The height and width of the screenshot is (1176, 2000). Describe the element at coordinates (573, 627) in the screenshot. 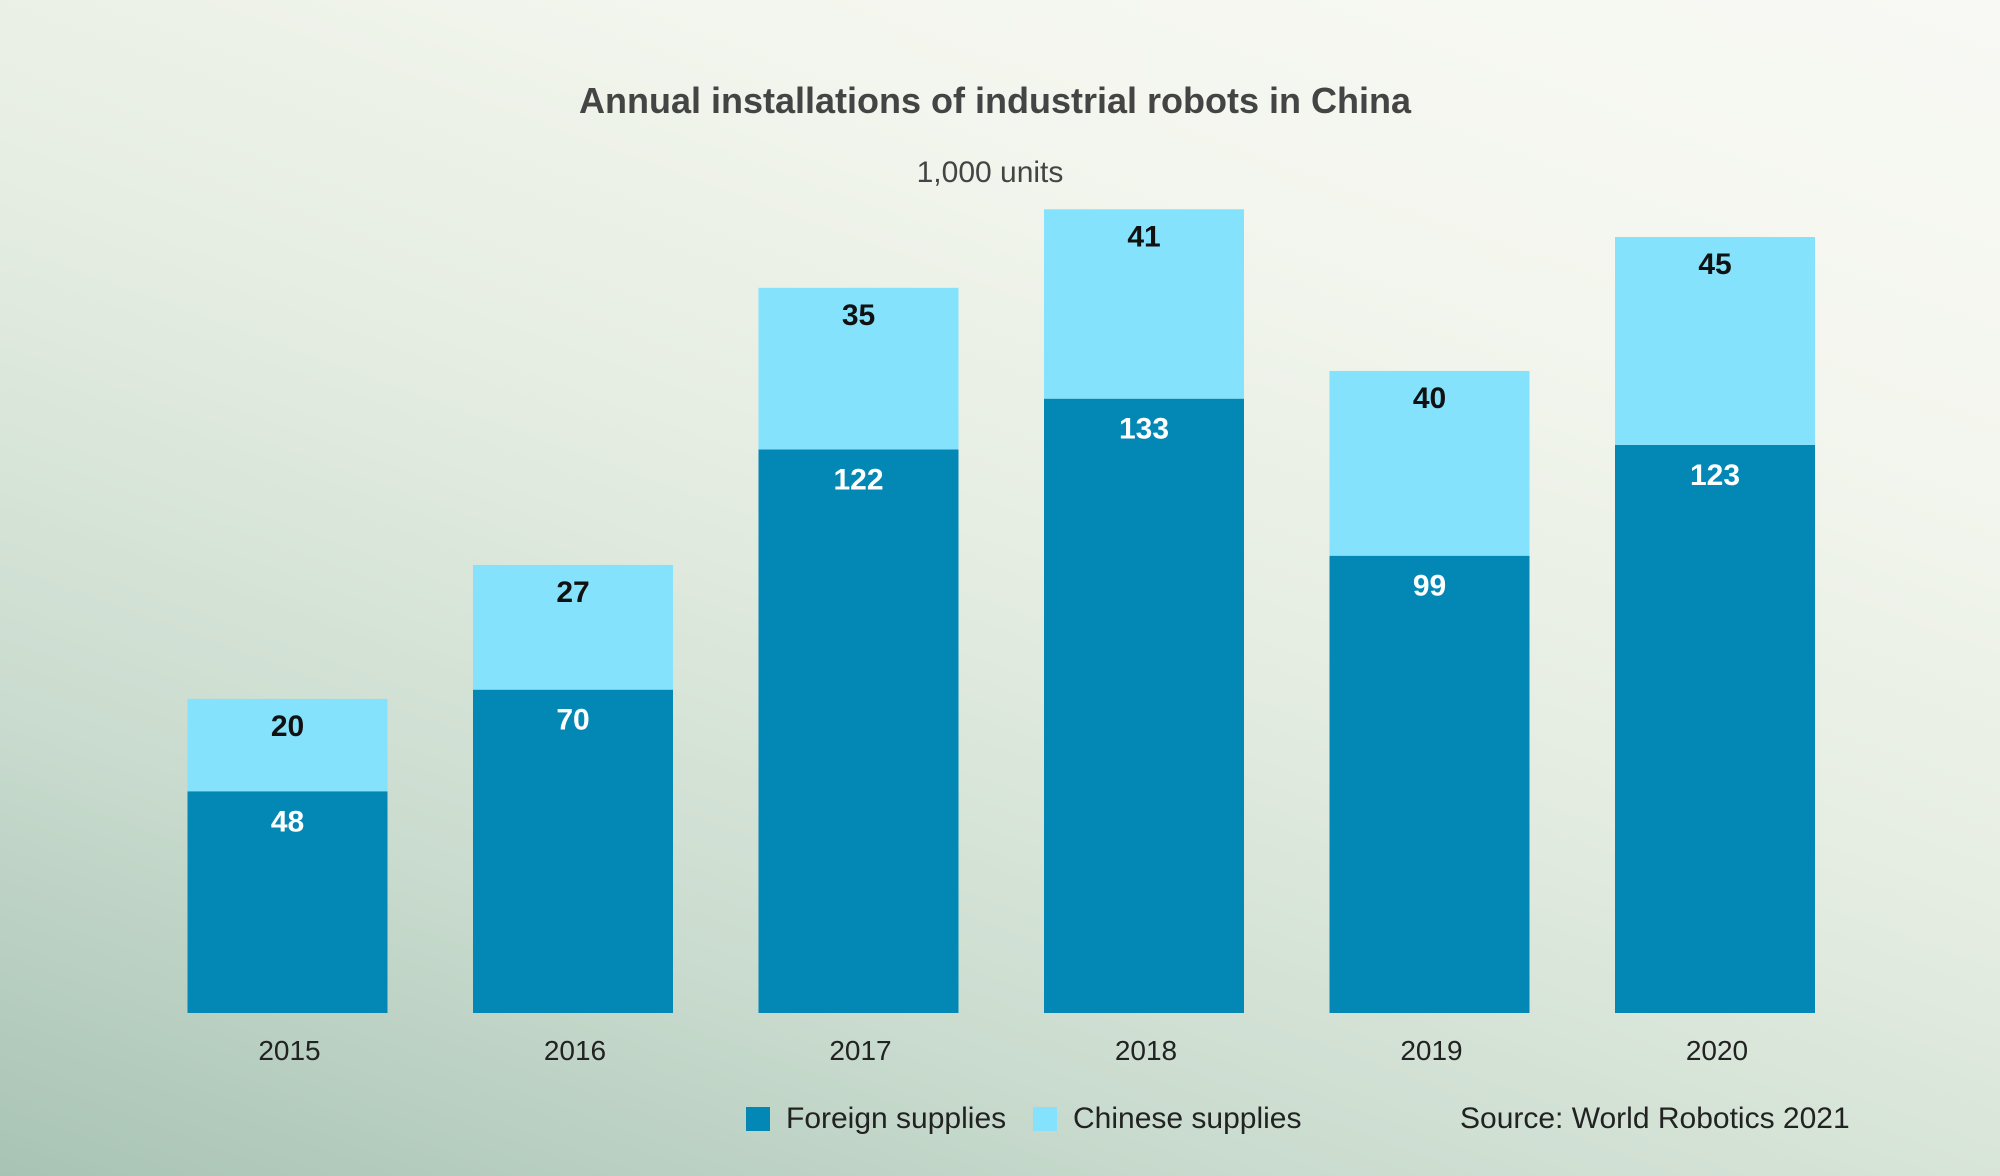

I see `bar-chinese-2016` at that location.